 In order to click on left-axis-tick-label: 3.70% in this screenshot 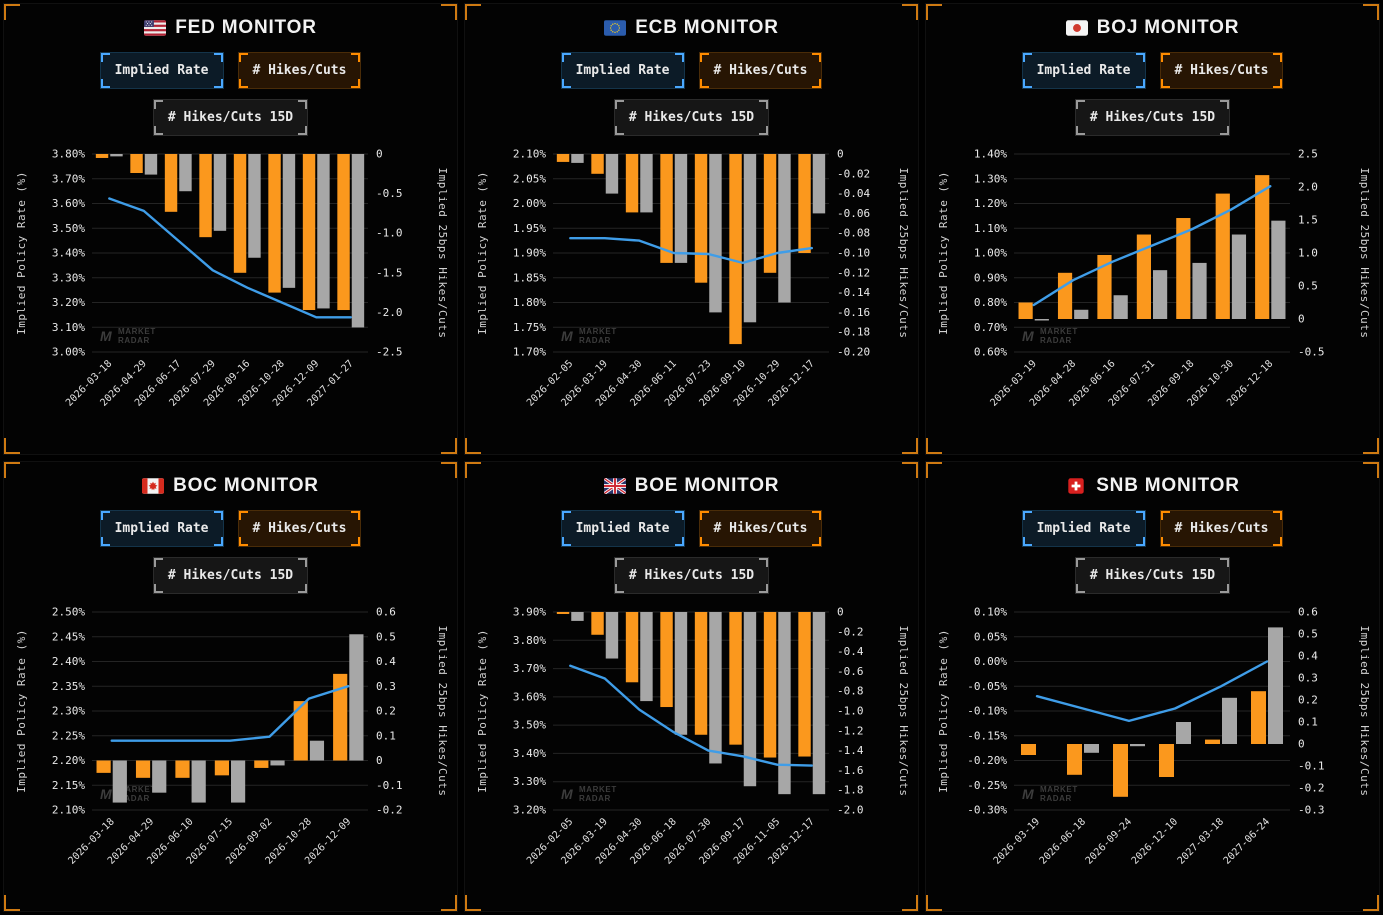, I will do `click(529, 668)`.